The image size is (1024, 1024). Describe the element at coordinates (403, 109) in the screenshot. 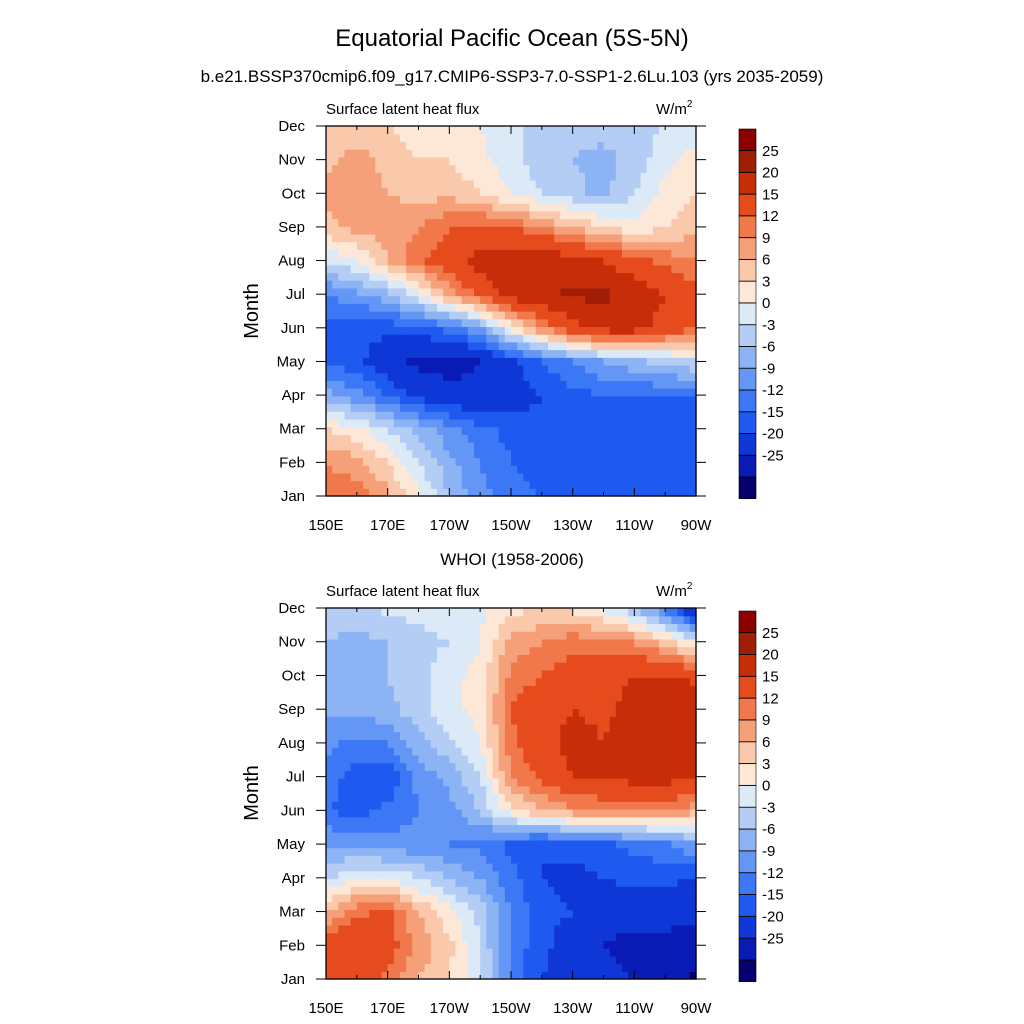

I see `panel-variable-label: Surface latent heat flux` at that location.